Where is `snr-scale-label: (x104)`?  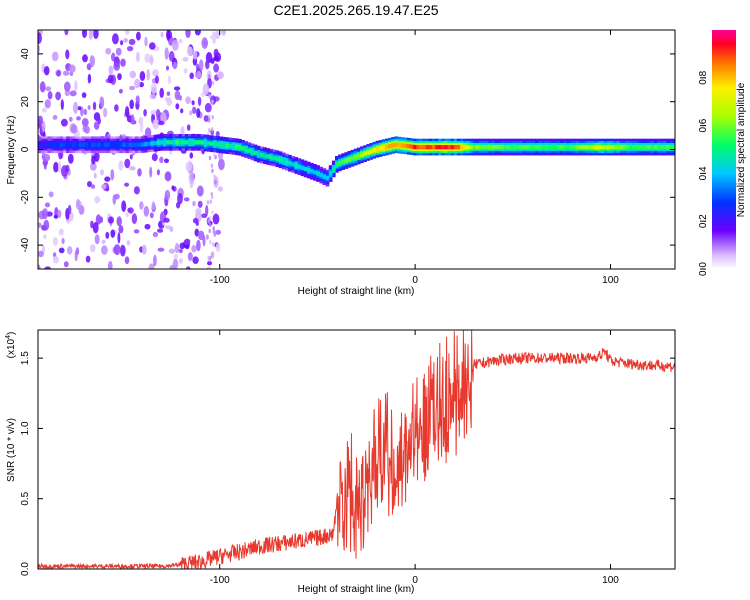
snr-scale-label: (x104) is located at coordinates (11, 345).